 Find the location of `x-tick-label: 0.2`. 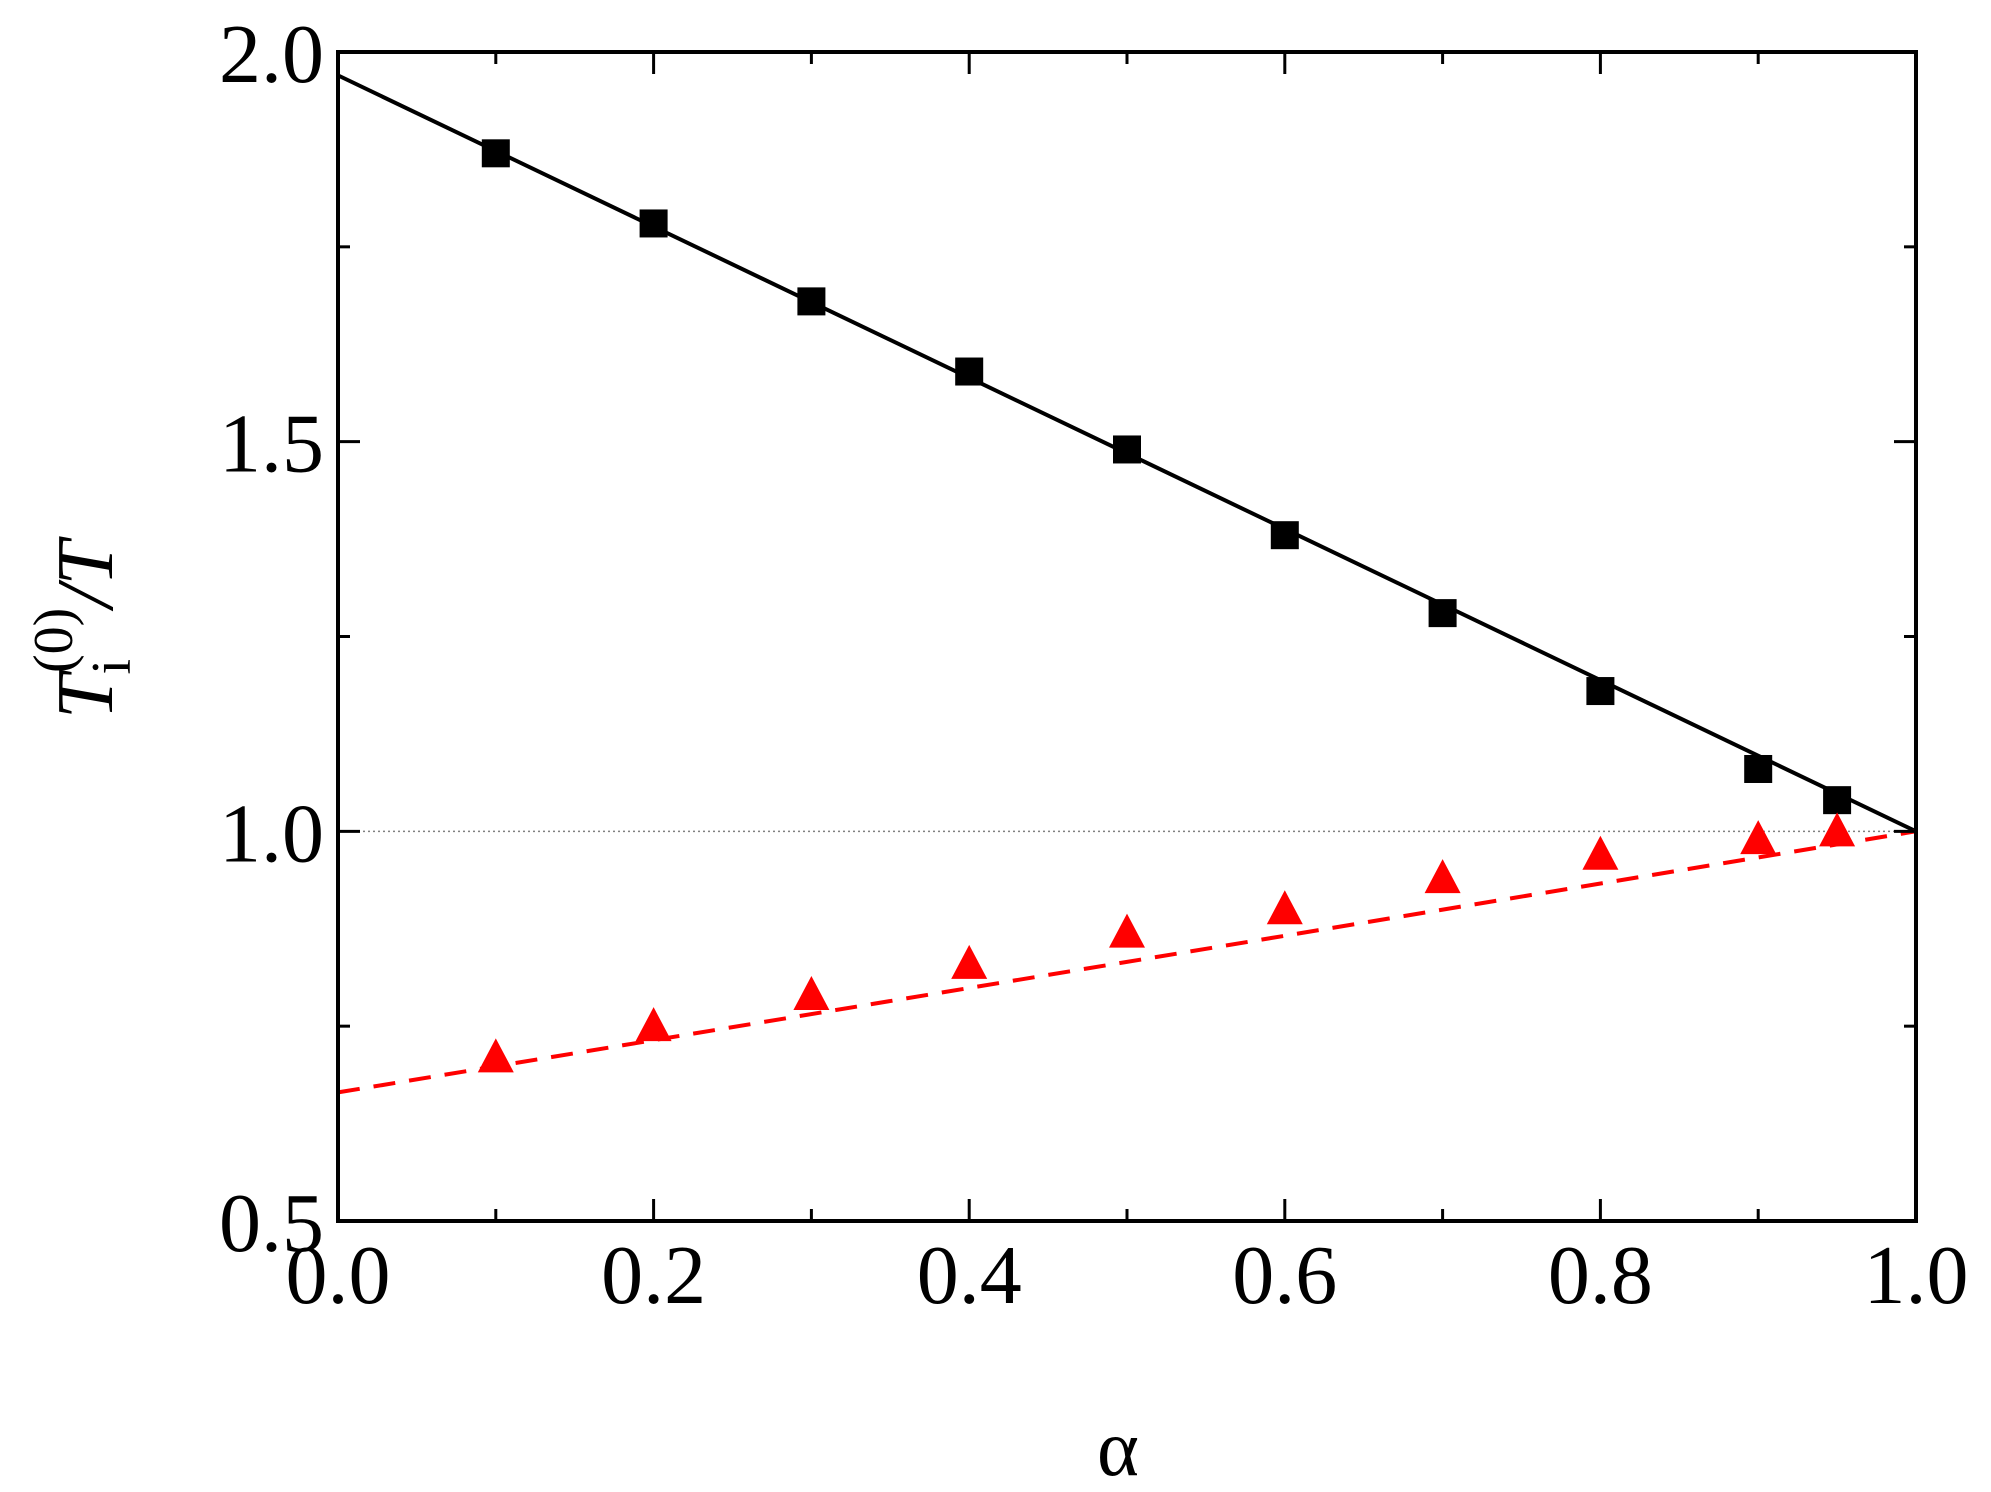

x-tick-label: 0.2 is located at coordinates (653, 1275).